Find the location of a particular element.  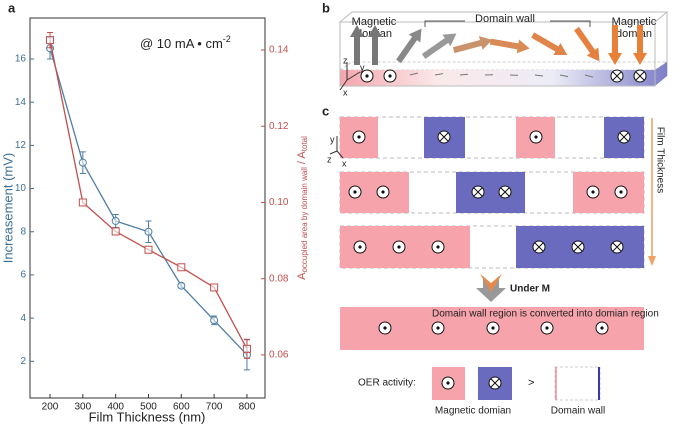

x-tick-label: 200 is located at coordinates (50, 407).